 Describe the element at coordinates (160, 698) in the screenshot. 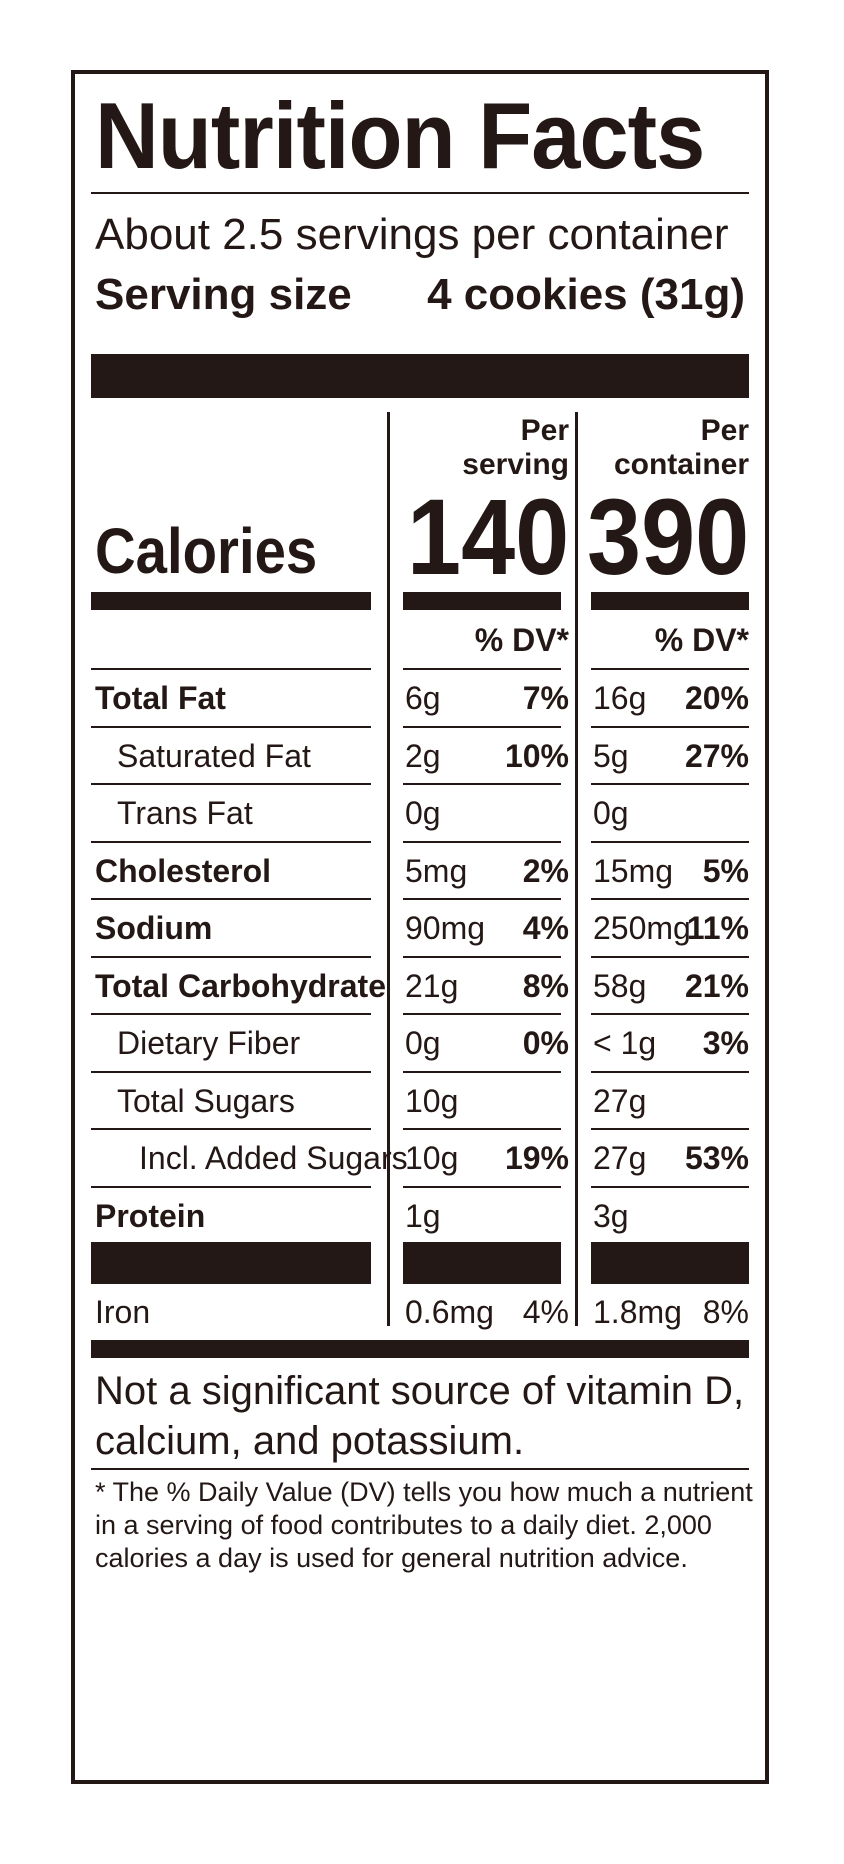

I see `nutrient-name: Total Fat` at that location.